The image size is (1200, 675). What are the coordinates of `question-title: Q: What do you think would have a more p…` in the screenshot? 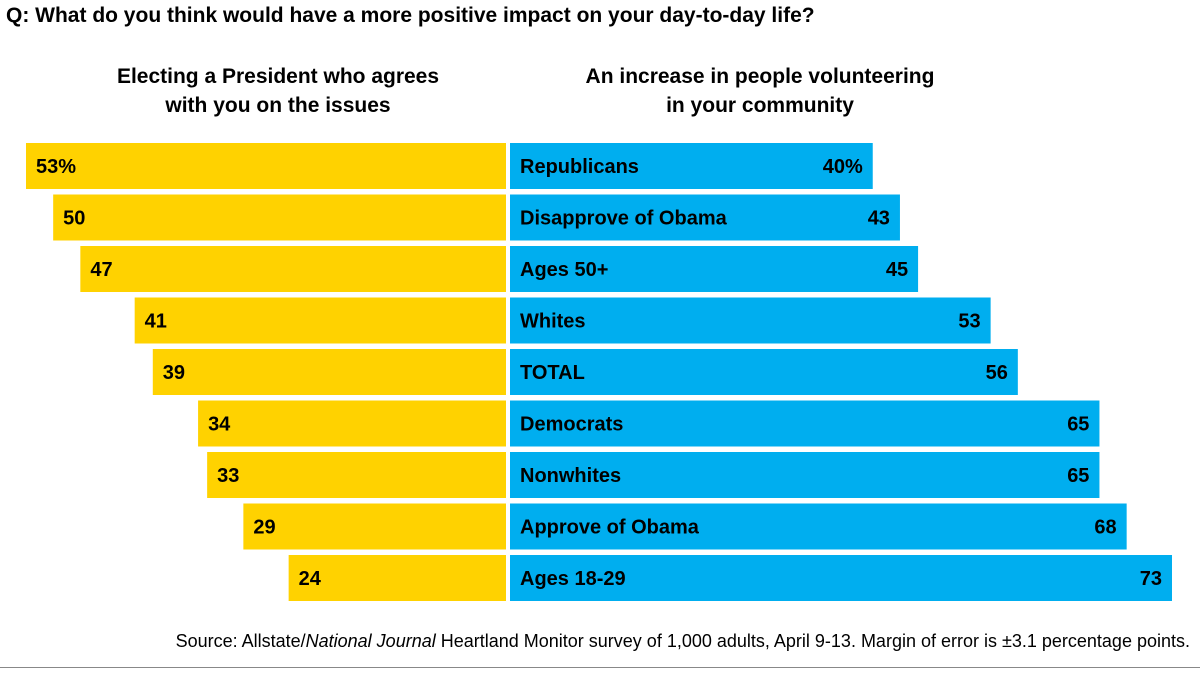 It's located at (410, 15).